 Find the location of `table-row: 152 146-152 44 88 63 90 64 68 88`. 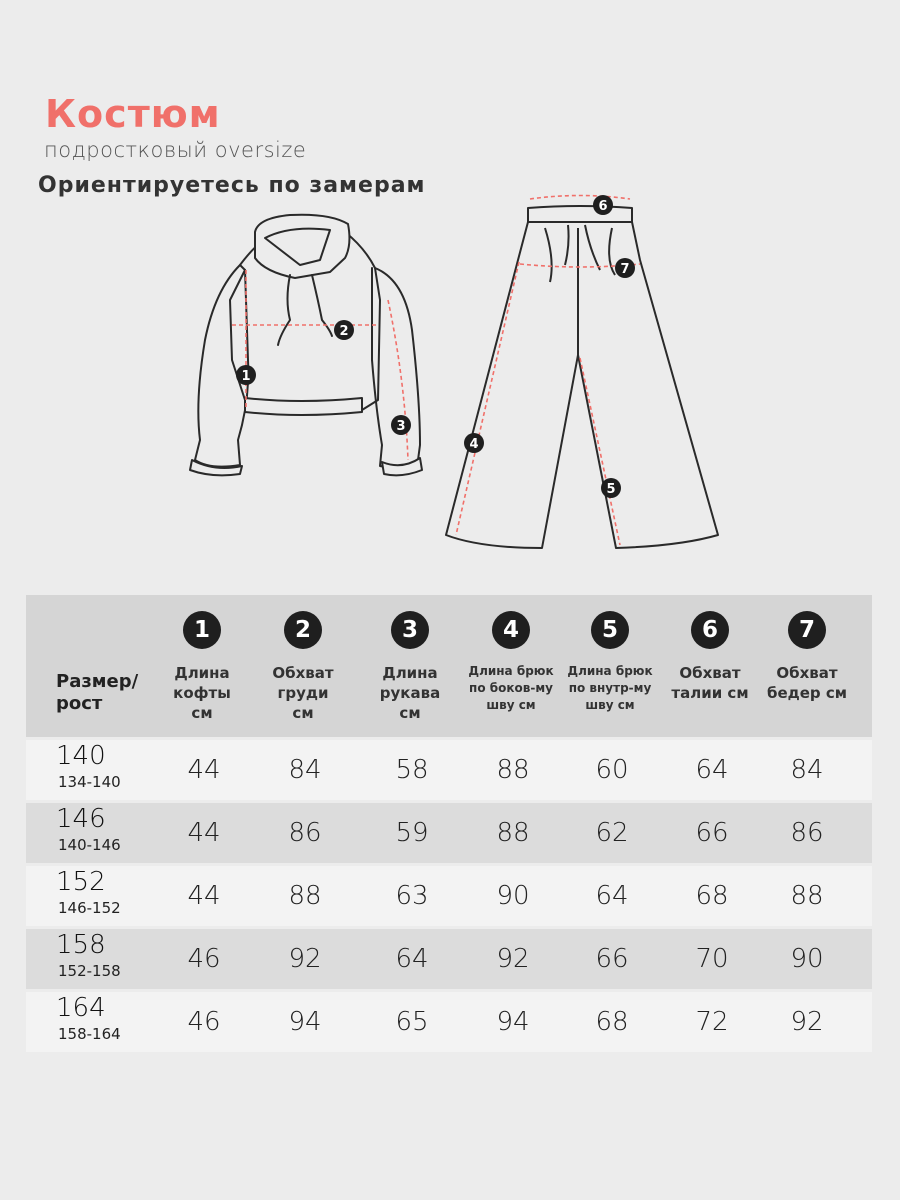

table-row: 152 146-152 44 88 63 90 64 68 88 is located at coordinates (449, 896).